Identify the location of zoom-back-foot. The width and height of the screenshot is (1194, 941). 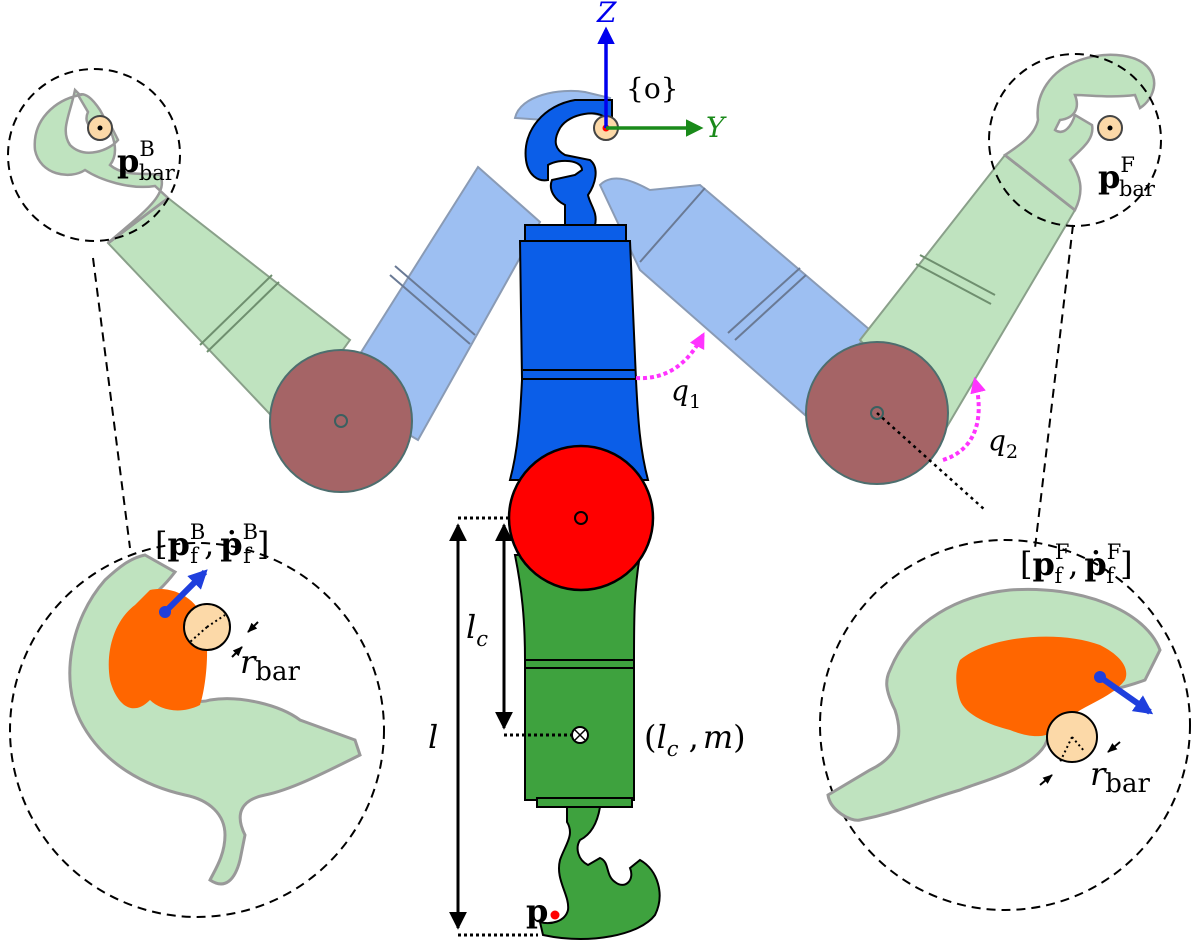
(215, 719).